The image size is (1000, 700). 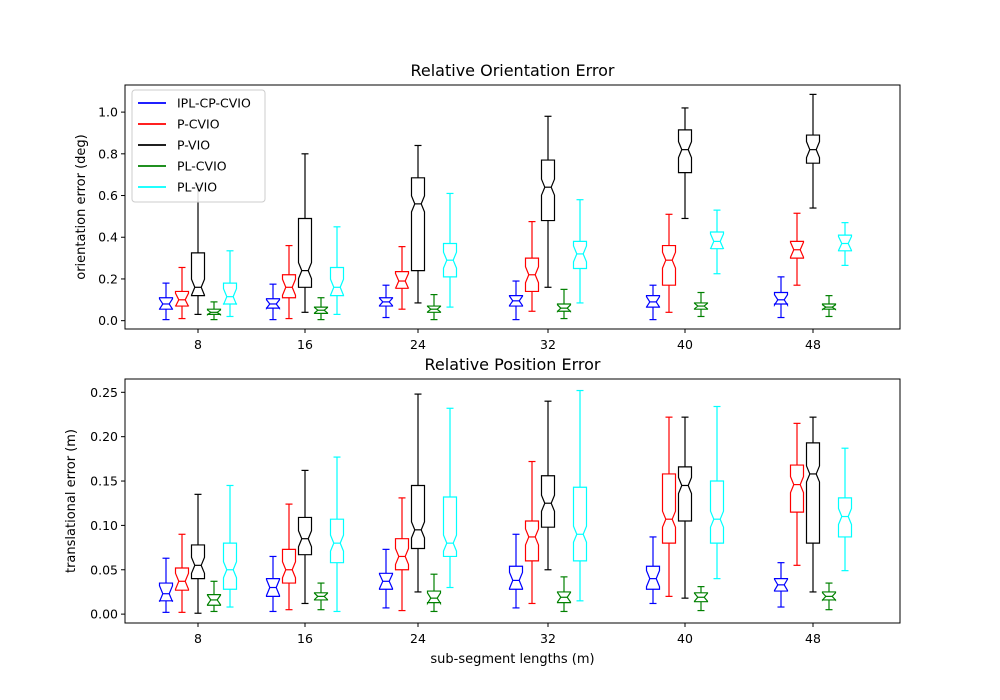 What do you see at coordinates (548, 344) in the screenshot?
I see `x-tick-label: 32` at bounding box center [548, 344].